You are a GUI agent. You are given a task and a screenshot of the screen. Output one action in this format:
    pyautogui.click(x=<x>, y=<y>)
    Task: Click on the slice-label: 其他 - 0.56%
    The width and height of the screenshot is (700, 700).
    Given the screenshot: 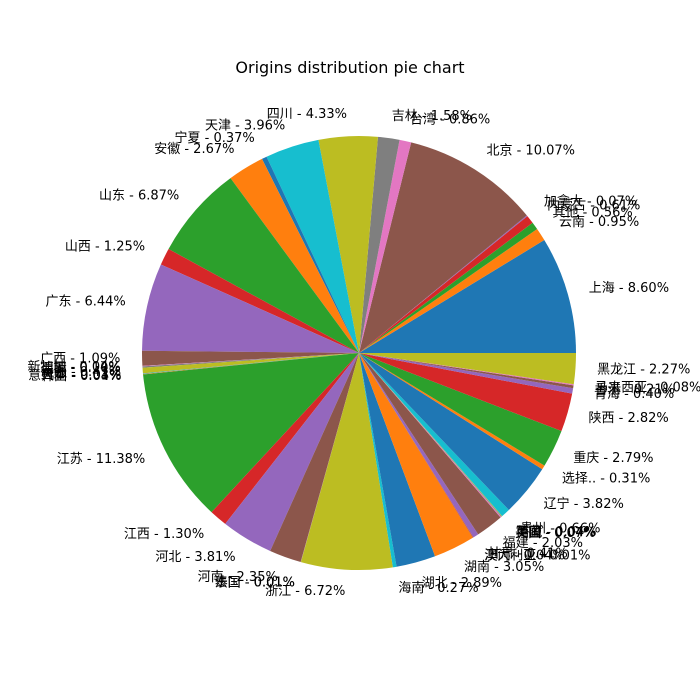 What is the action you would take?
    pyautogui.click(x=592, y=213)
    